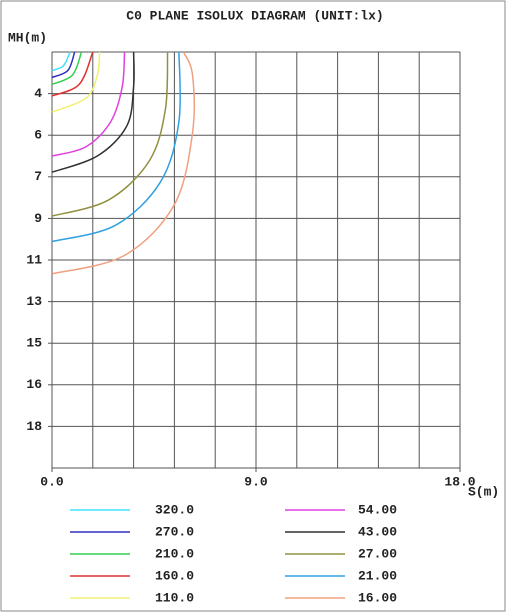 This screenshot has width=506, height=612. I want to click on legend-label: 320.0, so click(174, 509).